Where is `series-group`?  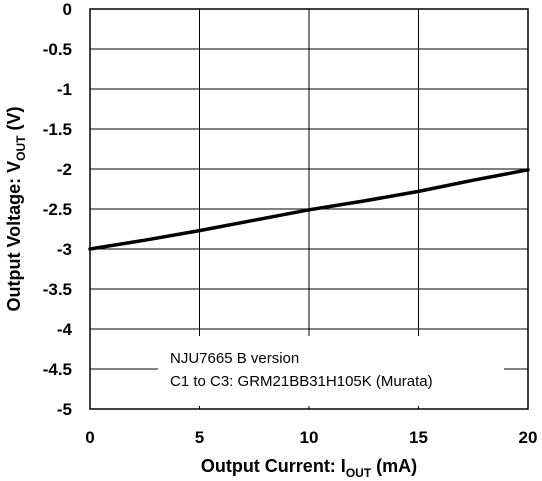
series-group is located at coordinates (309, 209).